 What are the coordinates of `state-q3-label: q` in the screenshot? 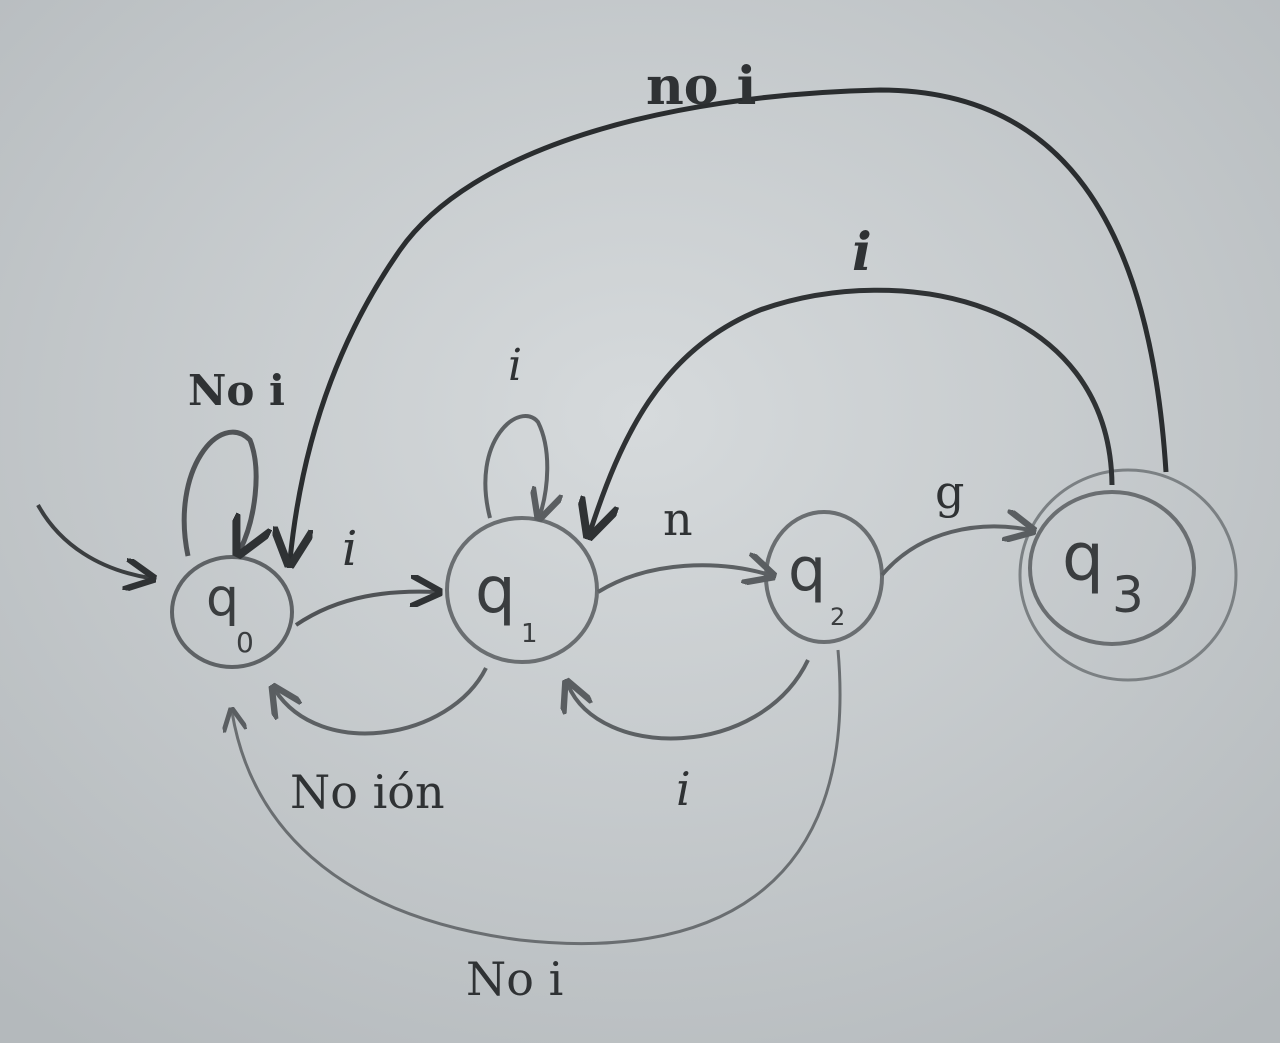 It's located at (1083, 557).